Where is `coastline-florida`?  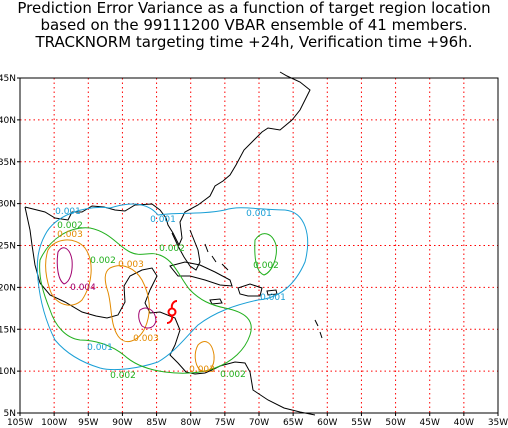
coastline-florida is located at coordinates (186, 250).